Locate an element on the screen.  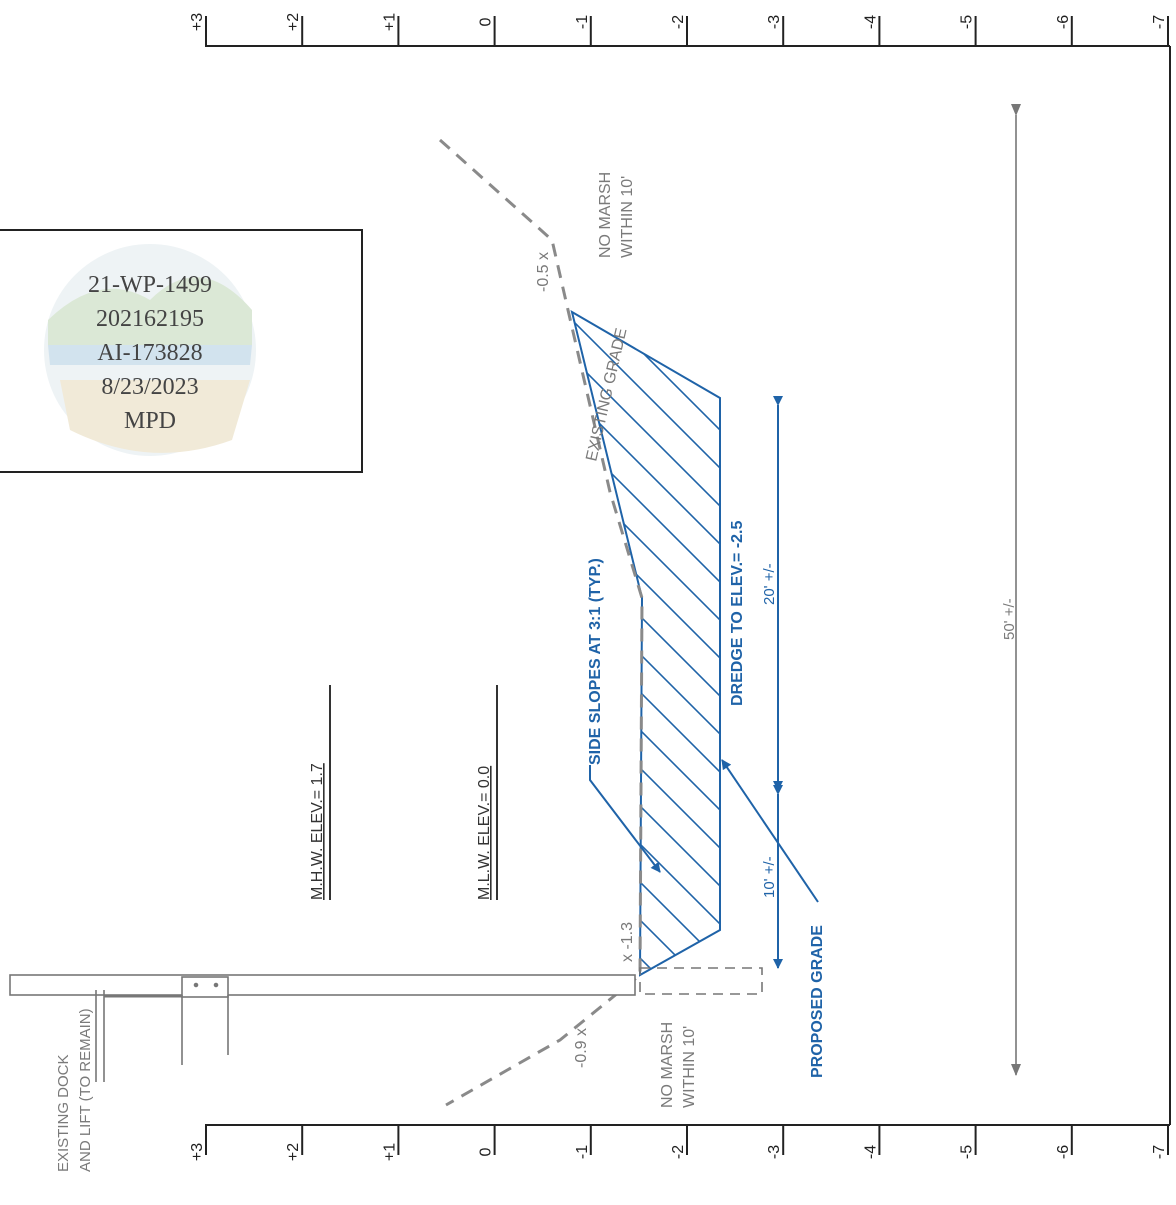
dock-piling-below-grade is located at coordinates (701, 981).